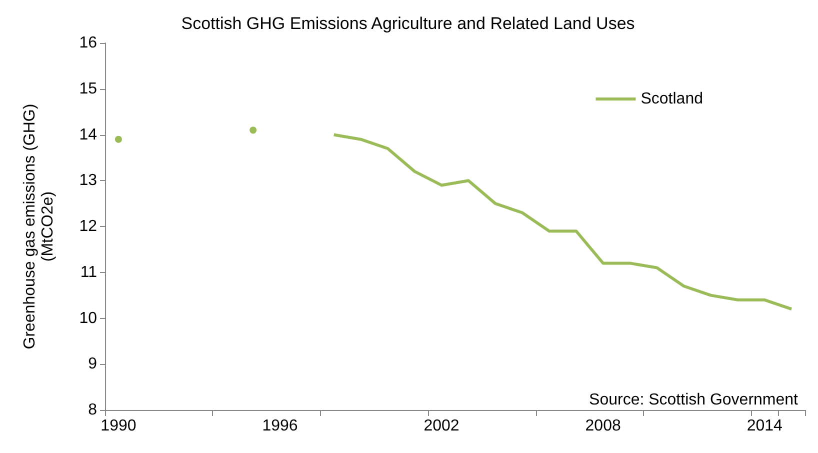 The height and width of the screenshot is (453, 818). I want to click on y-tick-label: 12, so click(88, 226).